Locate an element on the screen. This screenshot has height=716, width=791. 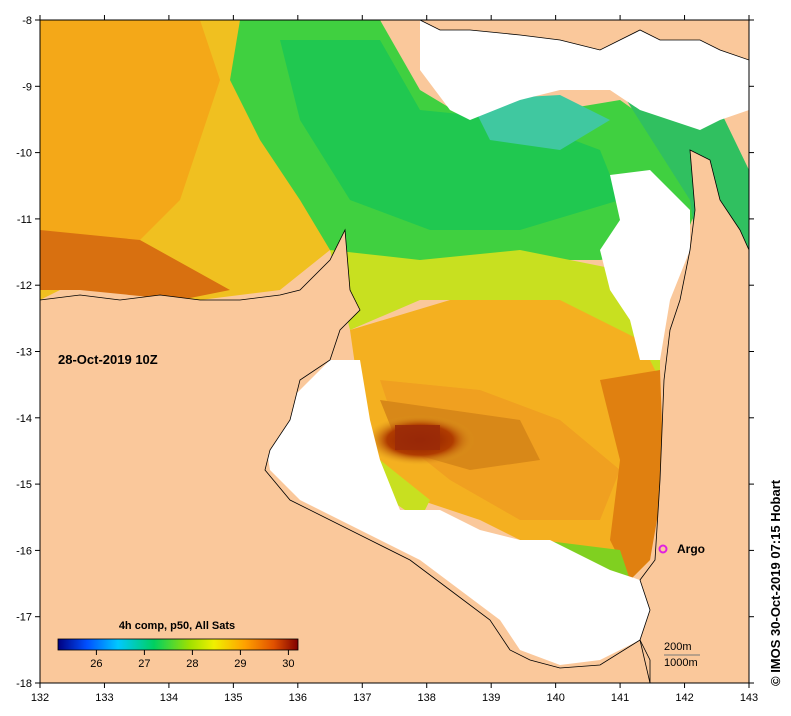
isobath-1000m-label: 1000m is located at coordinates (681, 663).